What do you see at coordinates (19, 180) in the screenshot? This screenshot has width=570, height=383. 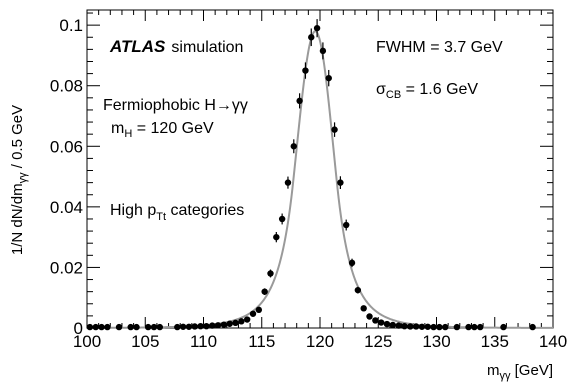 I see `y-axis-label: 1/N dN/dmγγ / 0.5 GeV` at bounding box center [19, 180].